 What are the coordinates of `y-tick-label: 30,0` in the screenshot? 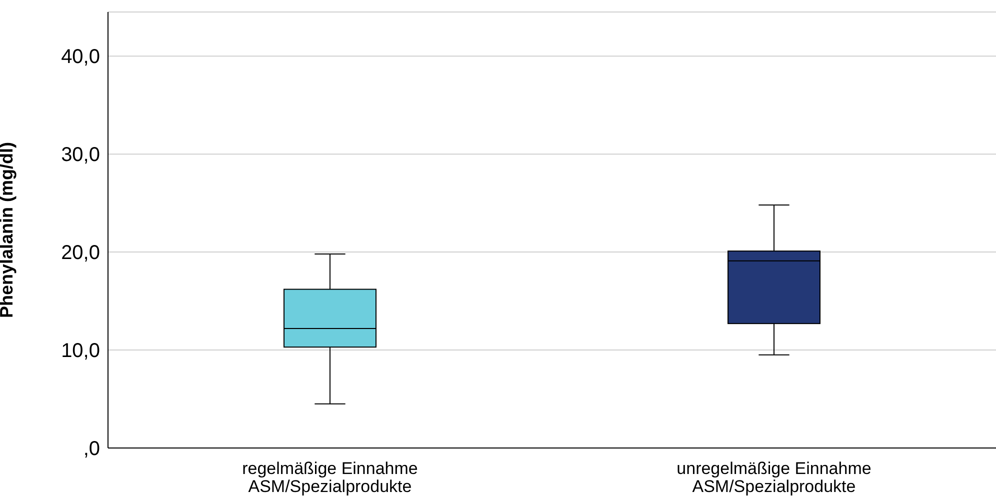 It's located at (80, 155).